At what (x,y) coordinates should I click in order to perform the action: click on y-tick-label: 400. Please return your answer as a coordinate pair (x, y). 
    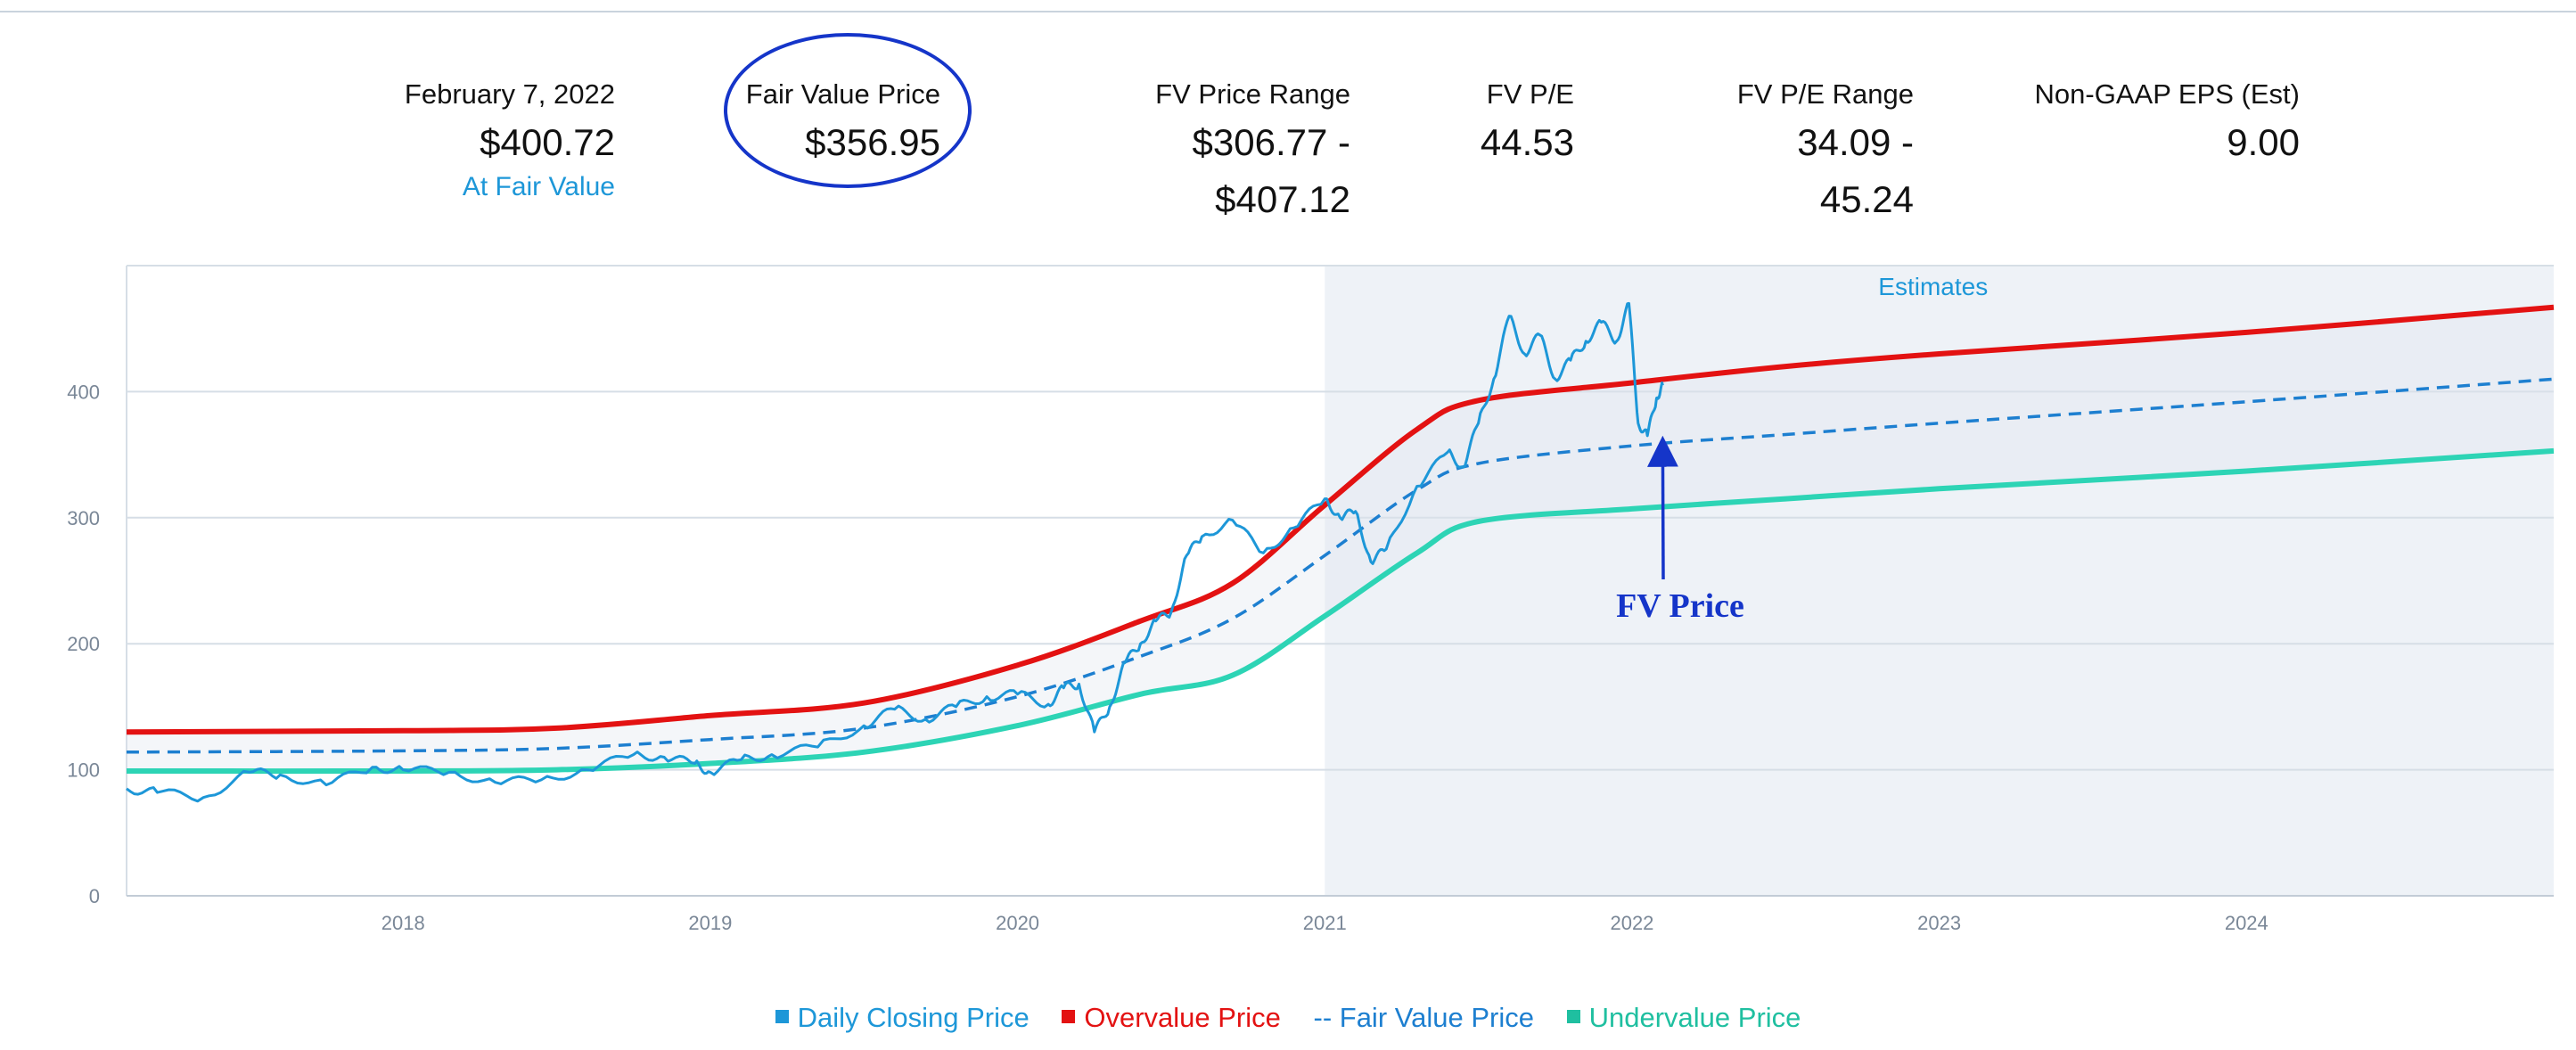
    Looking at the image, I should click on (83, 392).